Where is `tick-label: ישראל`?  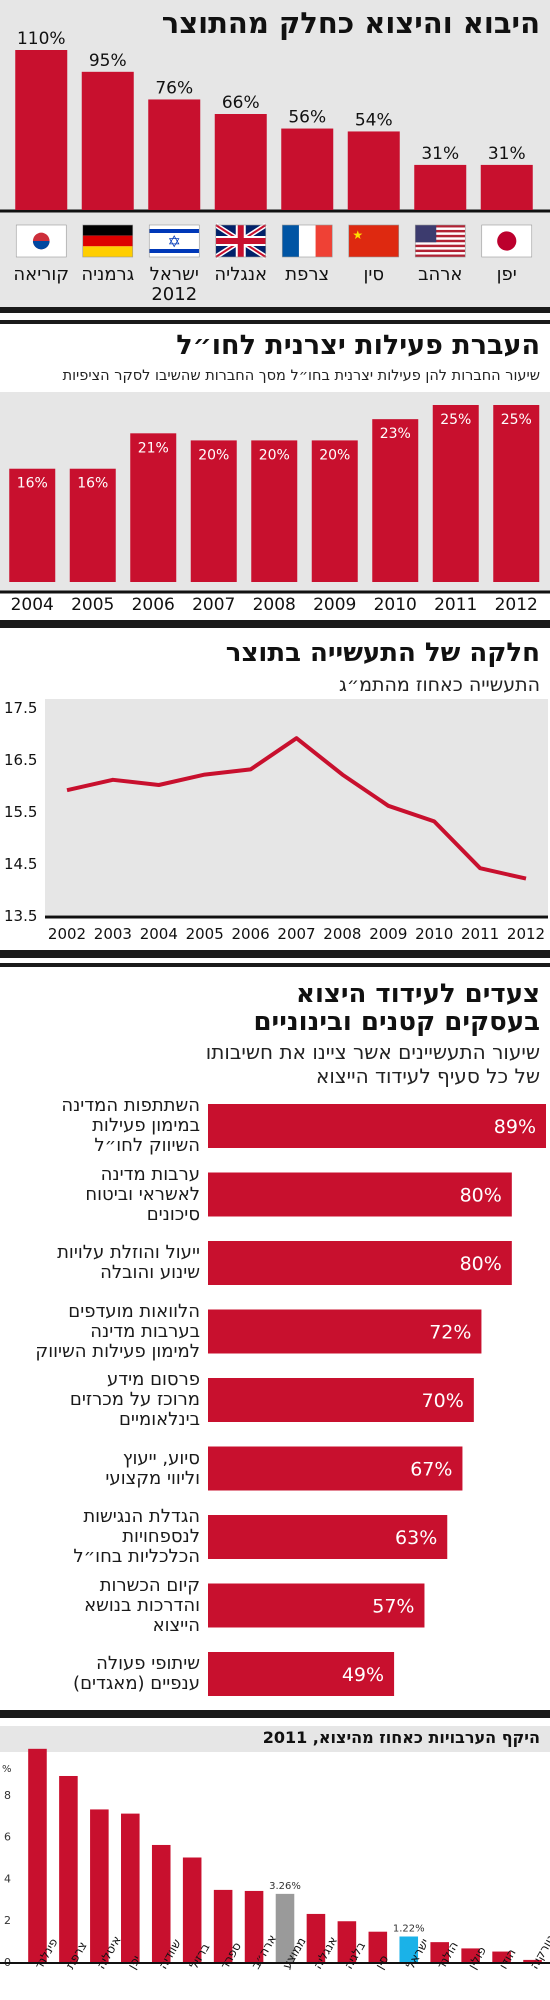
tick-label: ישראל is located at coordinates (174, 274).